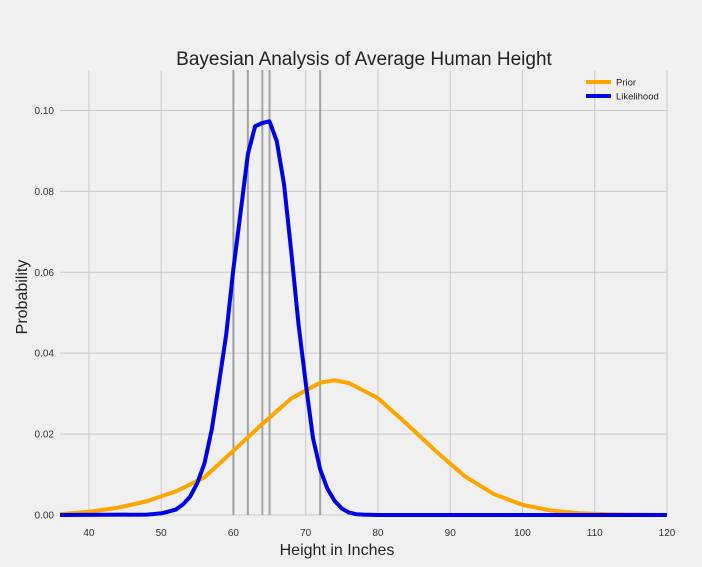 The width and height of the screenshot is (702, 567). I want to click on y-tick-label: 0.08, so click(45, 192).